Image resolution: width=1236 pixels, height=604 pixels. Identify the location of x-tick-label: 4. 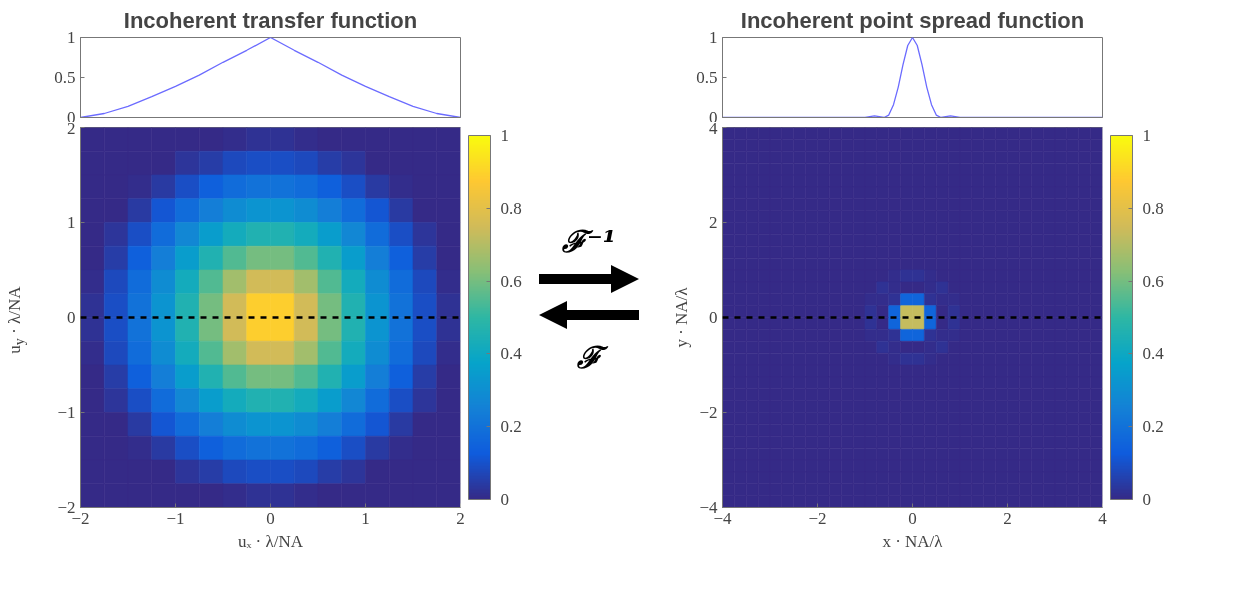
(1103, 518).